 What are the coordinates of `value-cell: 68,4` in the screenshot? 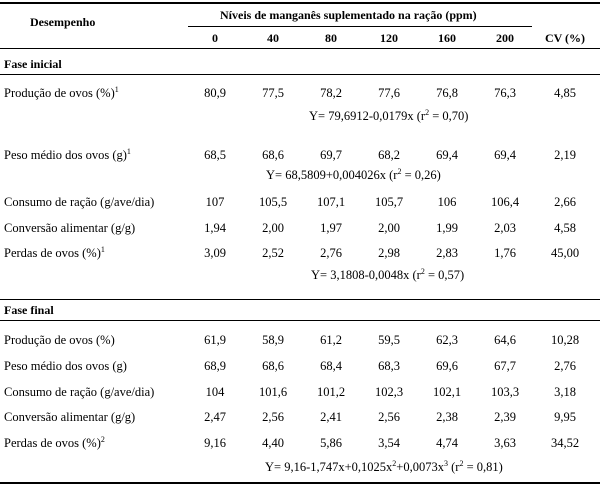 It's located at (331, 366).